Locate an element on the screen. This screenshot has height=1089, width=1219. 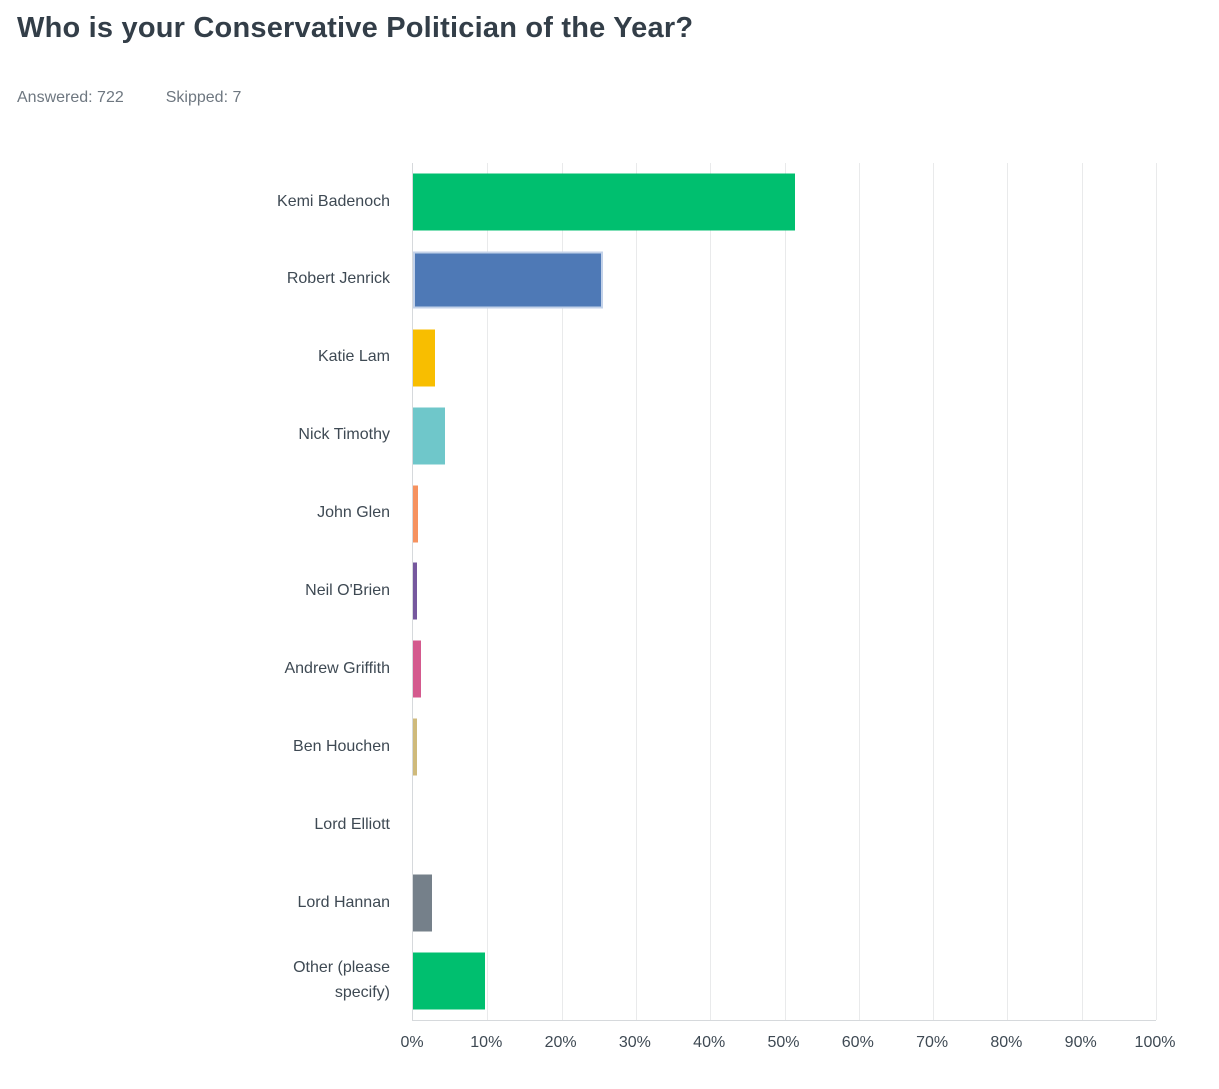
x-tick-label-90: 90% is located at coordinates (1080, 1042).